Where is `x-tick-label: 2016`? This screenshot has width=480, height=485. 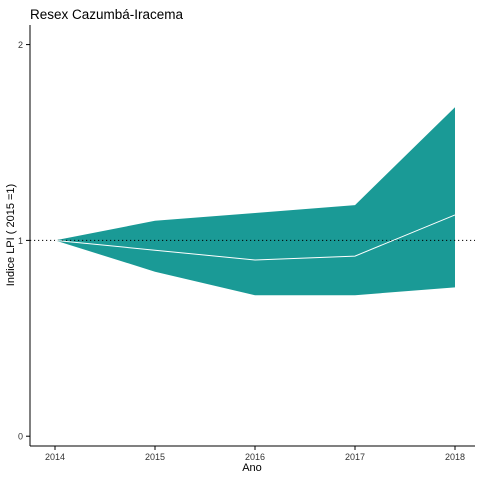 x-tick-label: 2016 is located at coordinates (255, 457).